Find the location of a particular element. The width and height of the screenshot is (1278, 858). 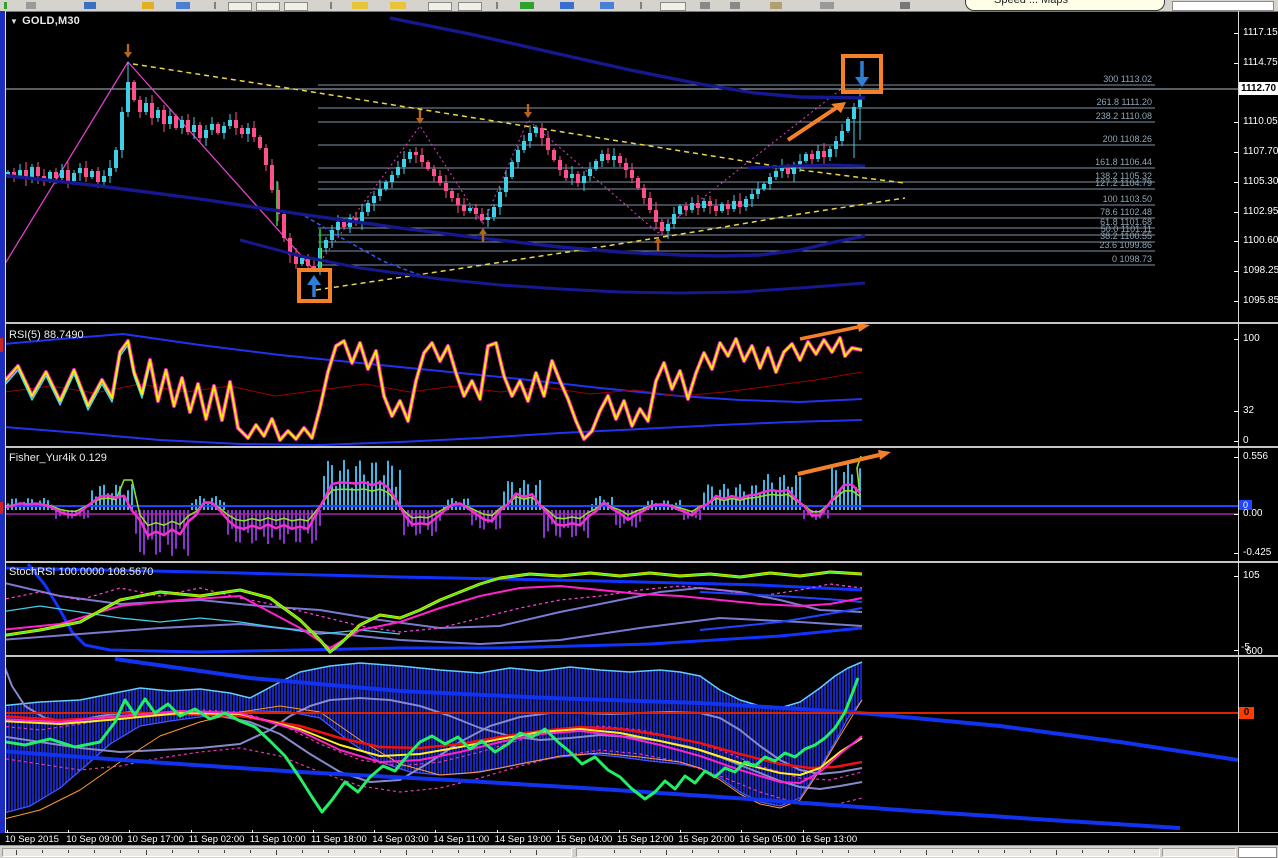

toolbar-right-field is located at coordinates (1222, 5).